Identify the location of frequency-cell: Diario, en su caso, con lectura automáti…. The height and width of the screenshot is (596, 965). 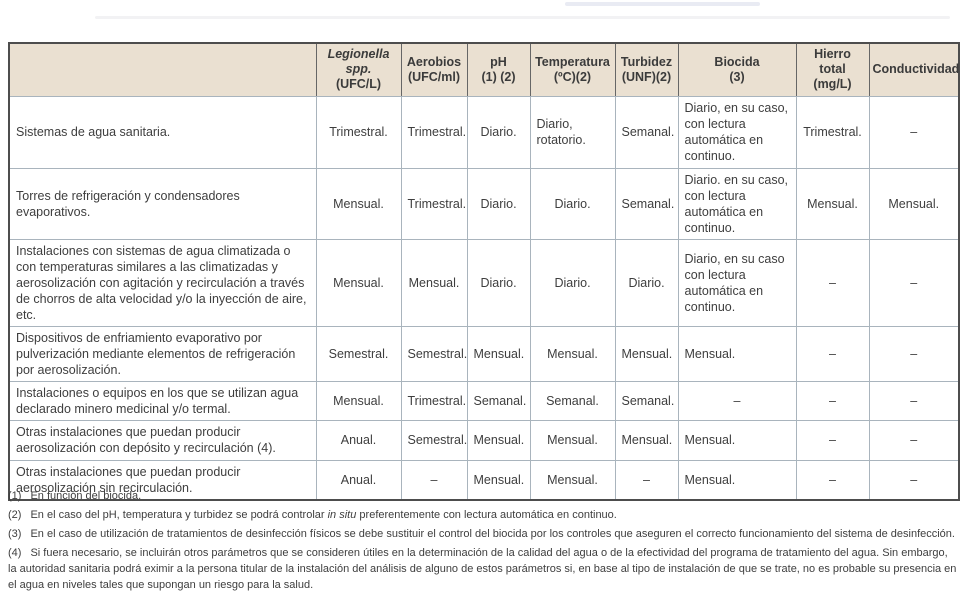
(737, 132).